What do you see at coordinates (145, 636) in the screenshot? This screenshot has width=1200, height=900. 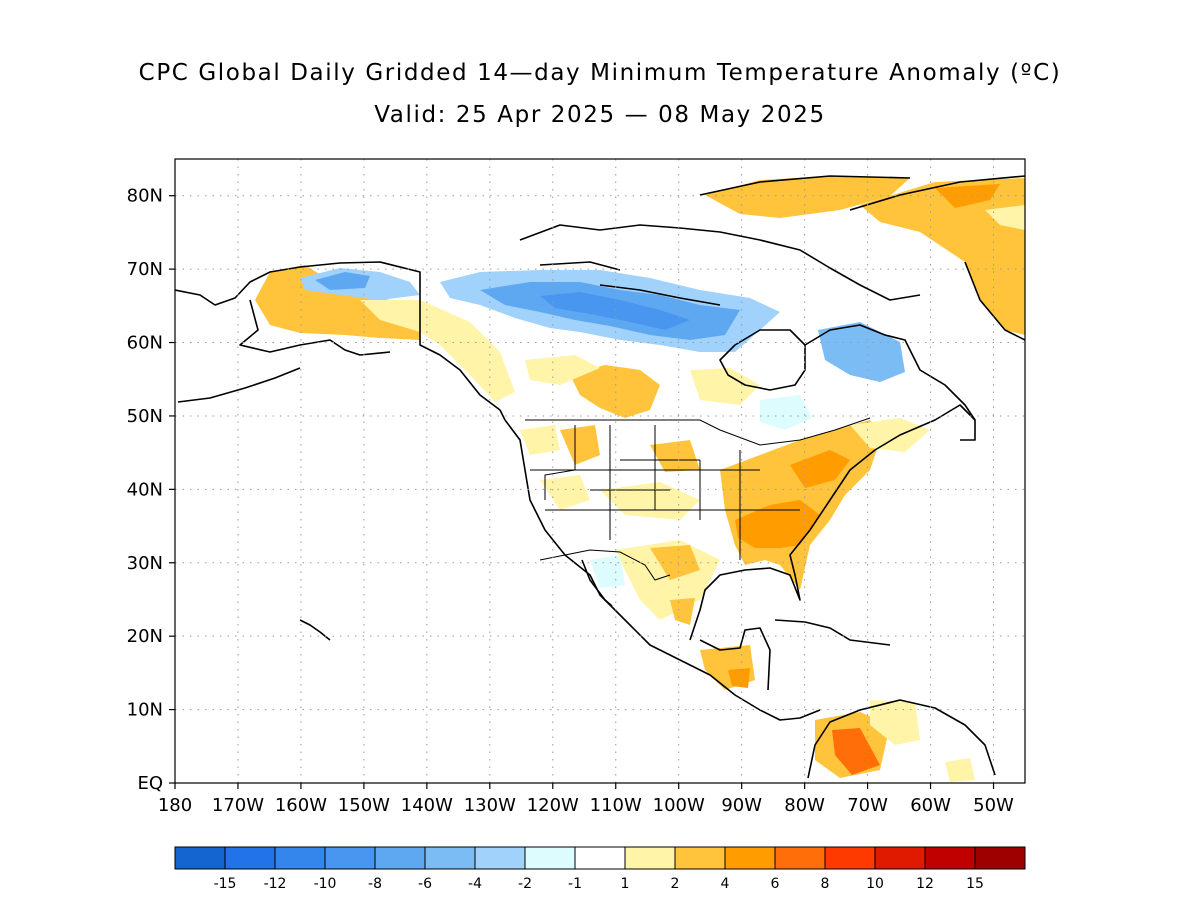 I see `lat-tick-label: 20N` at bounding box center [145, 636].